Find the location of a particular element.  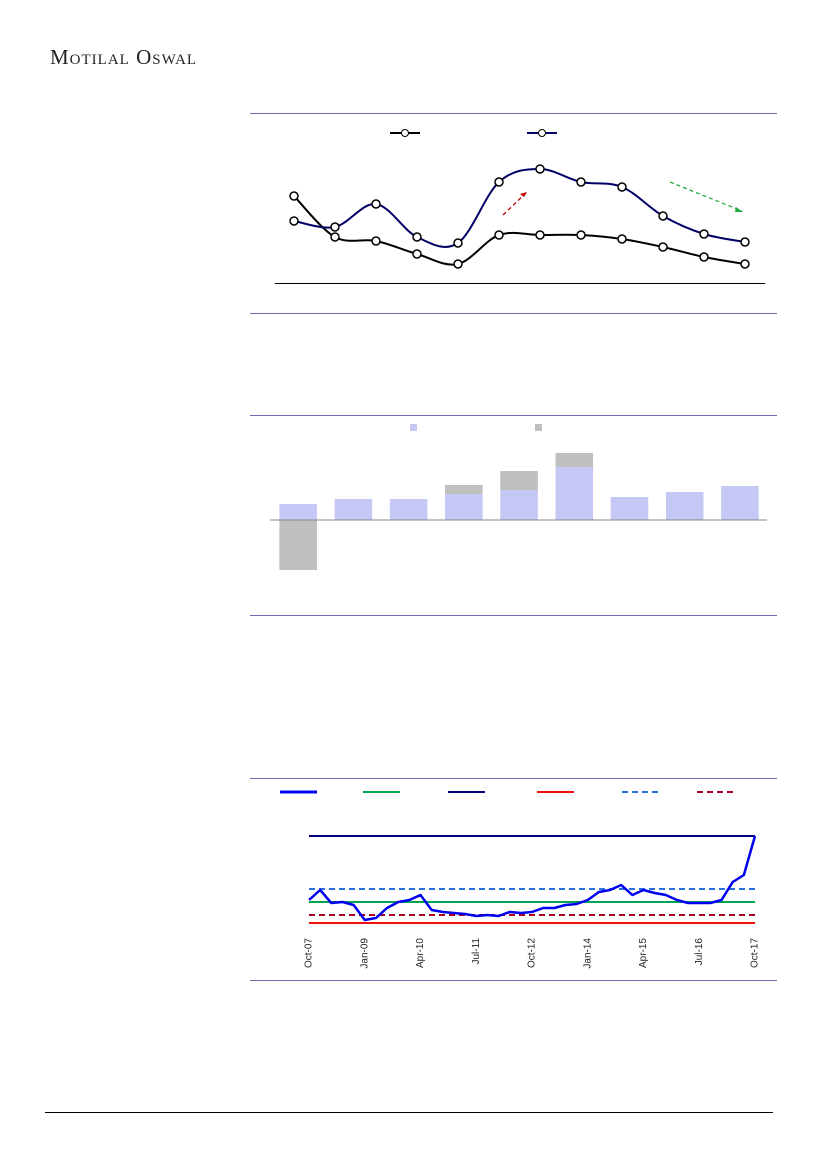

x-tick-label: Jan-14 is located at coordinates (587, 953).